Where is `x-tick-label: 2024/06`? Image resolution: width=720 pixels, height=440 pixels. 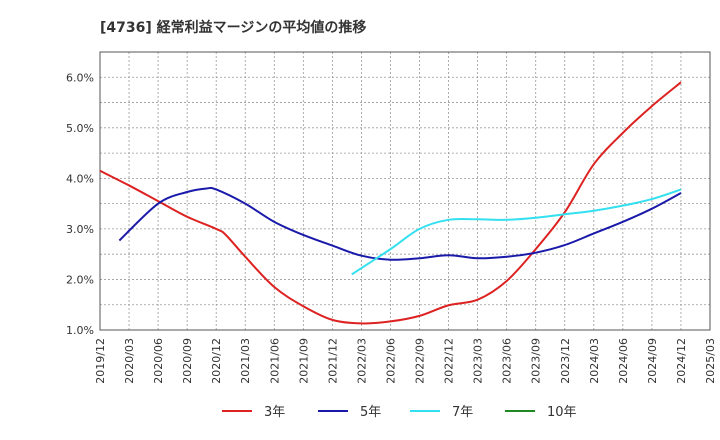 x-tick-label: 2024/06 is located at coordinates (623, 361).